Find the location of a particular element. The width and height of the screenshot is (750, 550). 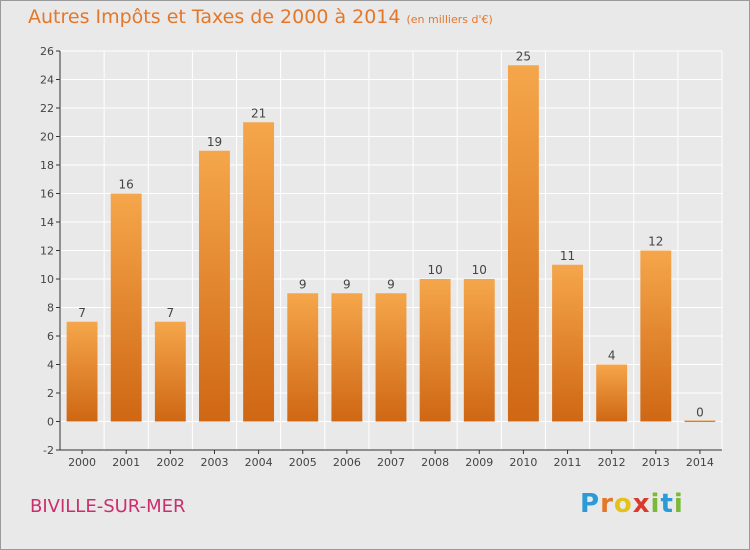

x-tick-label-2012: 2012 is located at coordinates (612, 462).